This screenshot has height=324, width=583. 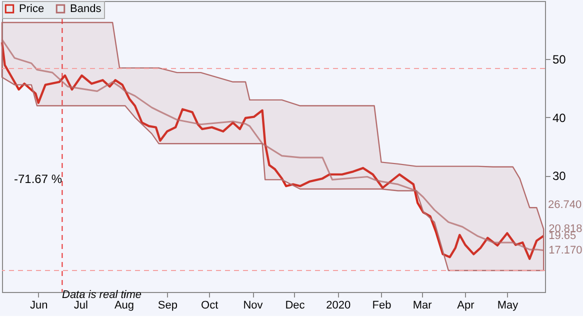 What do you see at coordinates (86, 8) in the screenshot?
I see `legend-label: Bands` at bounding box center [86, 8].